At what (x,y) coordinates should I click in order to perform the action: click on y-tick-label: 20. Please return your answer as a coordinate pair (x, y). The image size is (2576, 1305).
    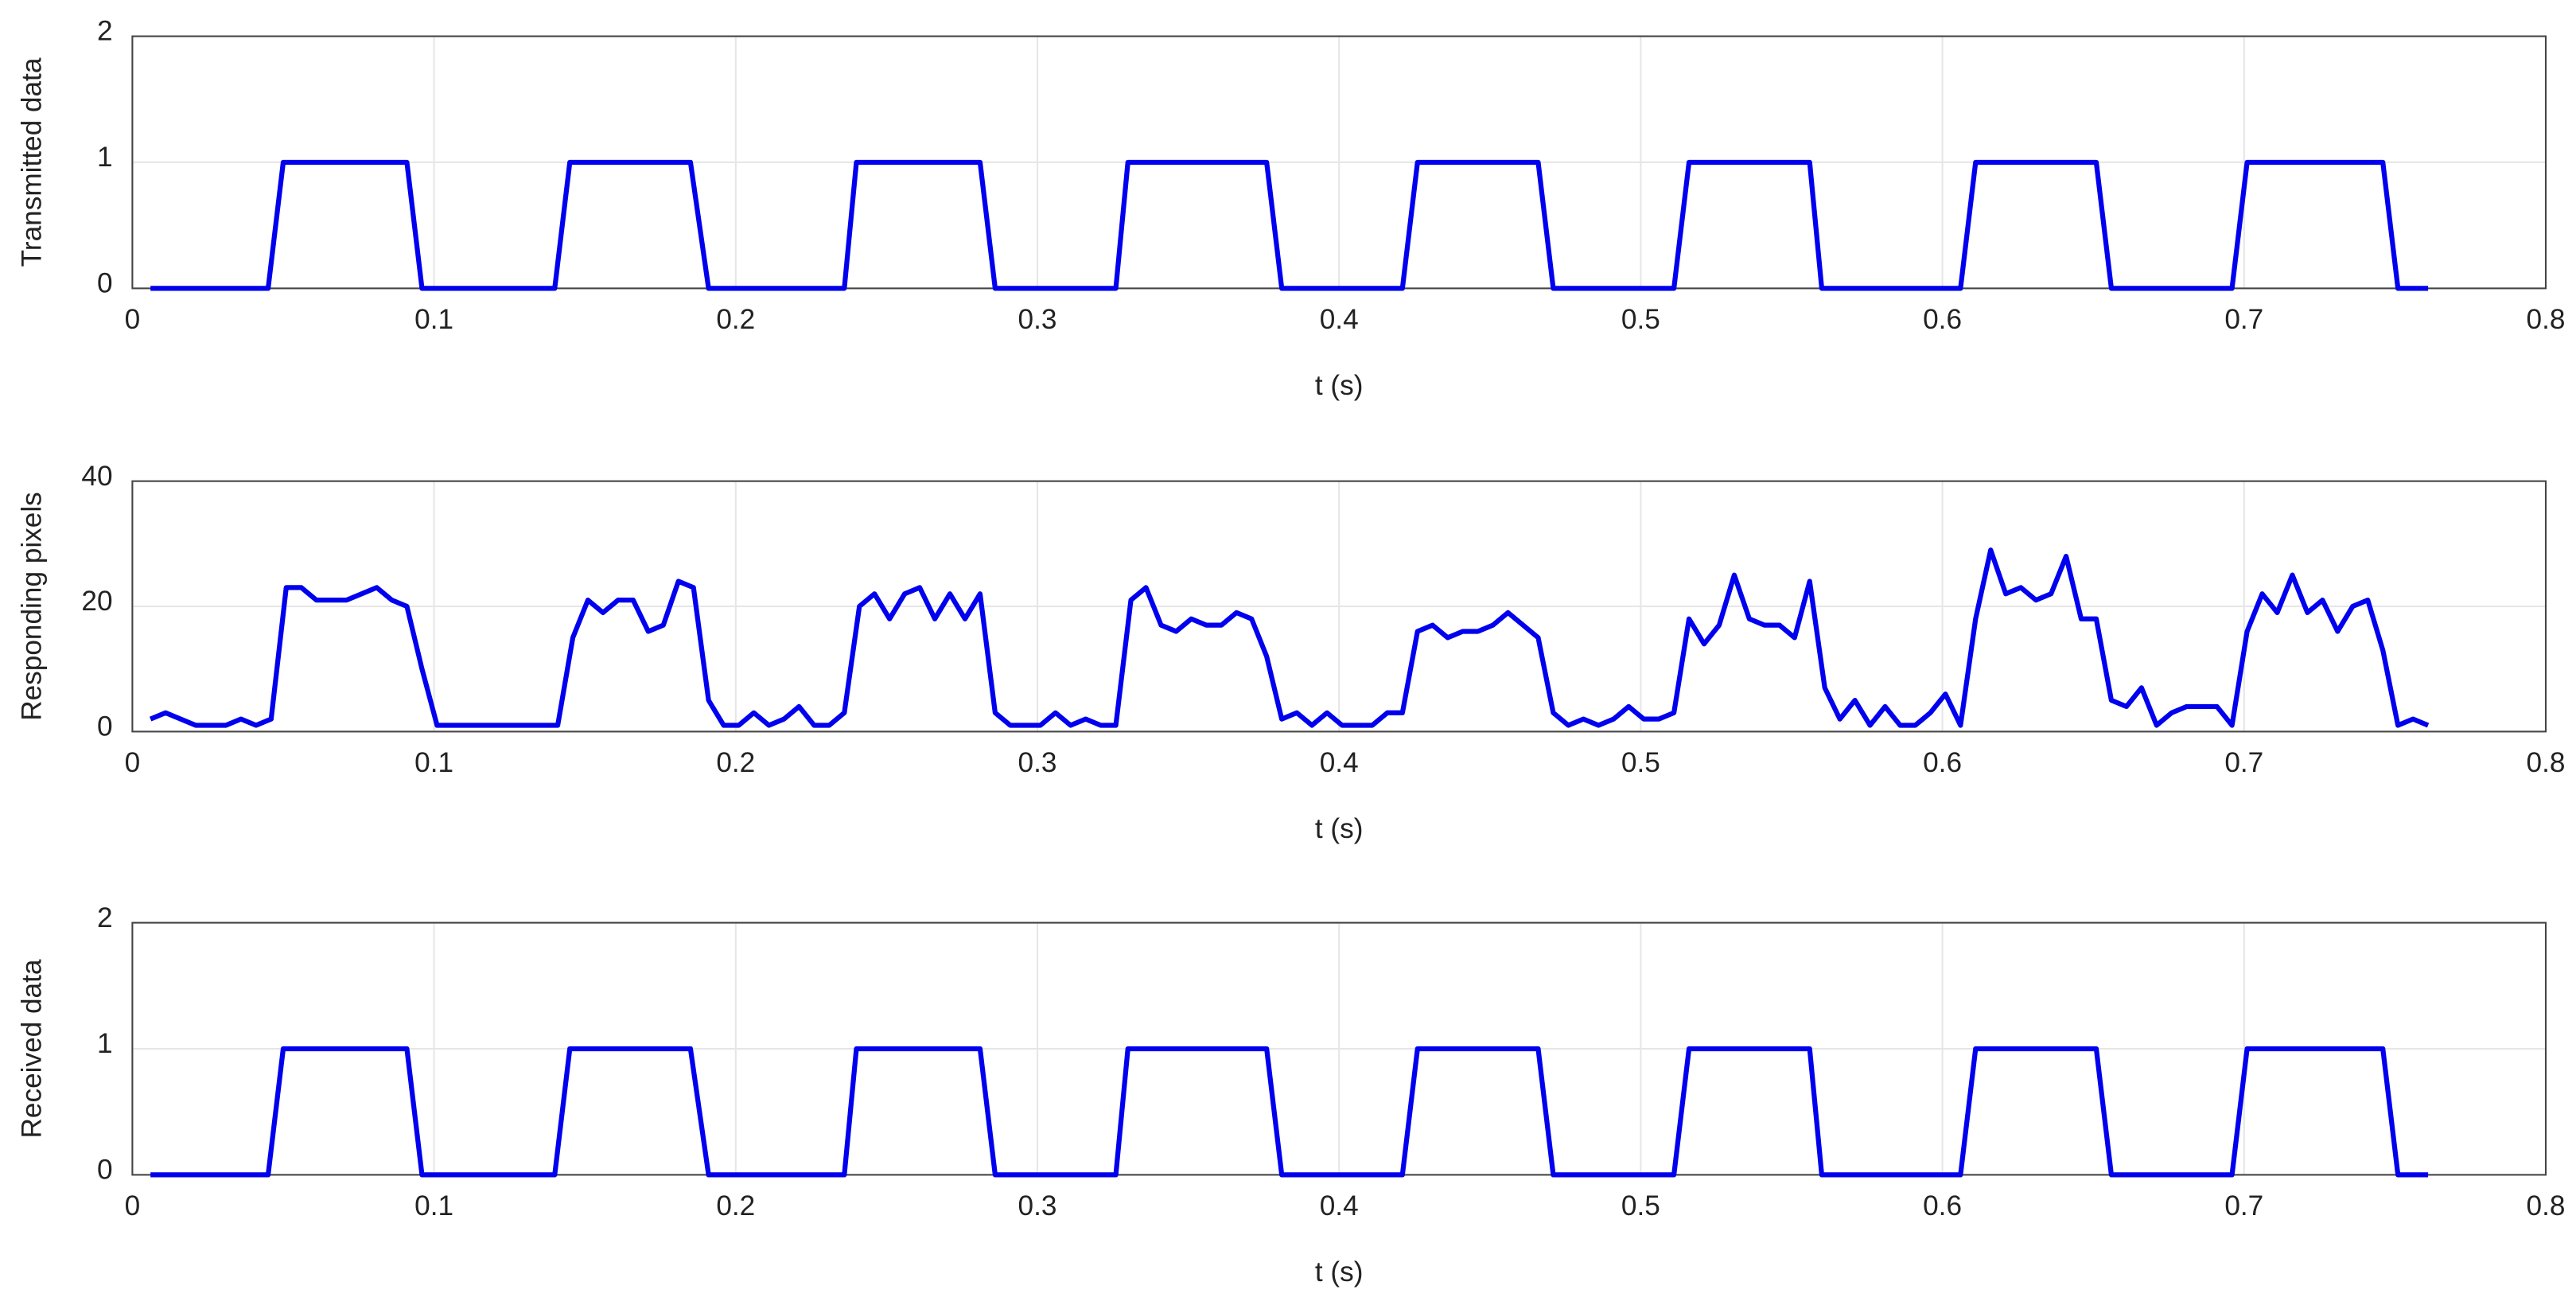
    Looking at the image, I should click on (97, 601).